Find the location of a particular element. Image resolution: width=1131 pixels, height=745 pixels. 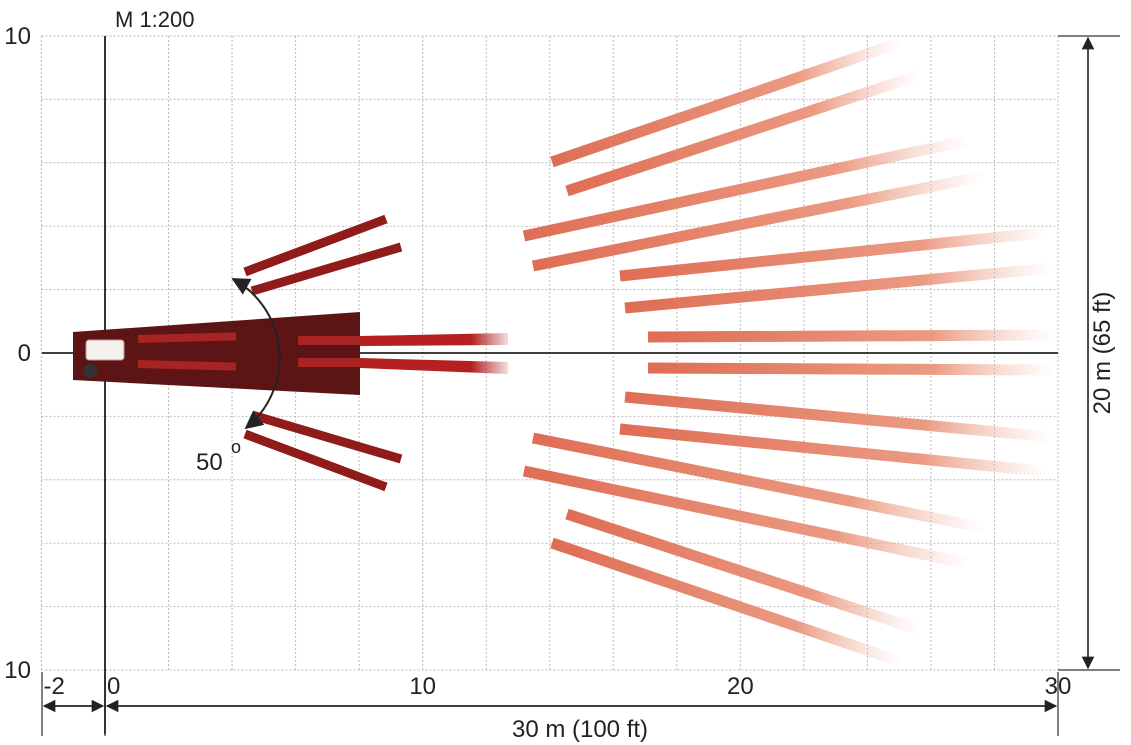

x-tick-label: 0 is located at coordinates (113, 686).